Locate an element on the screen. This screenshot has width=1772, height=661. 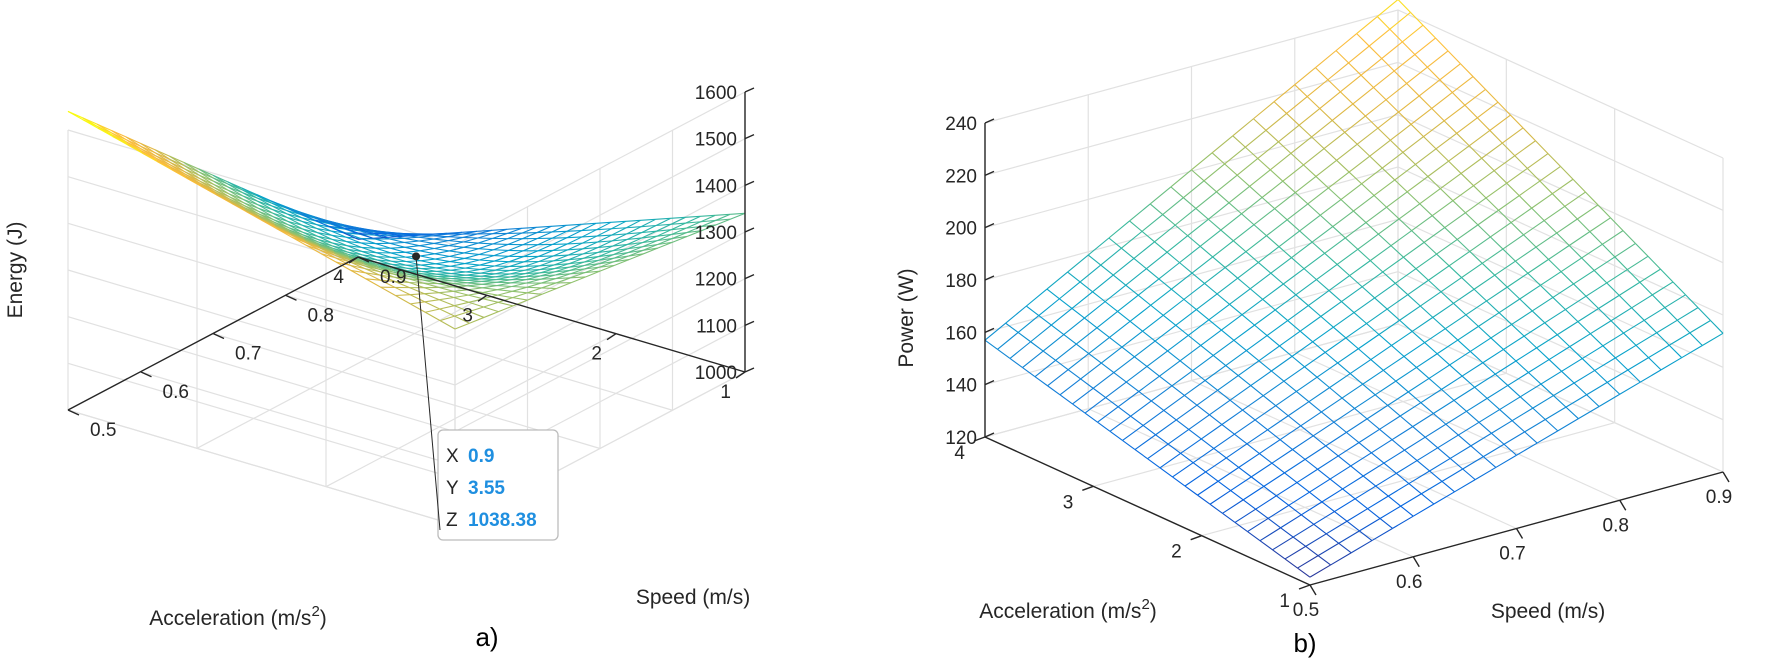
y-tick-mark is located at coordinates (1196, 538).